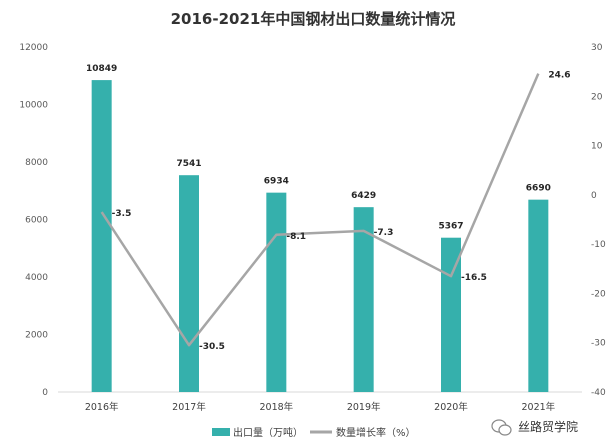  What do you see at coordinates (598, 393) in the screenshot?
I see `right-axis-tick: -40` at bounding box center [598, 393].